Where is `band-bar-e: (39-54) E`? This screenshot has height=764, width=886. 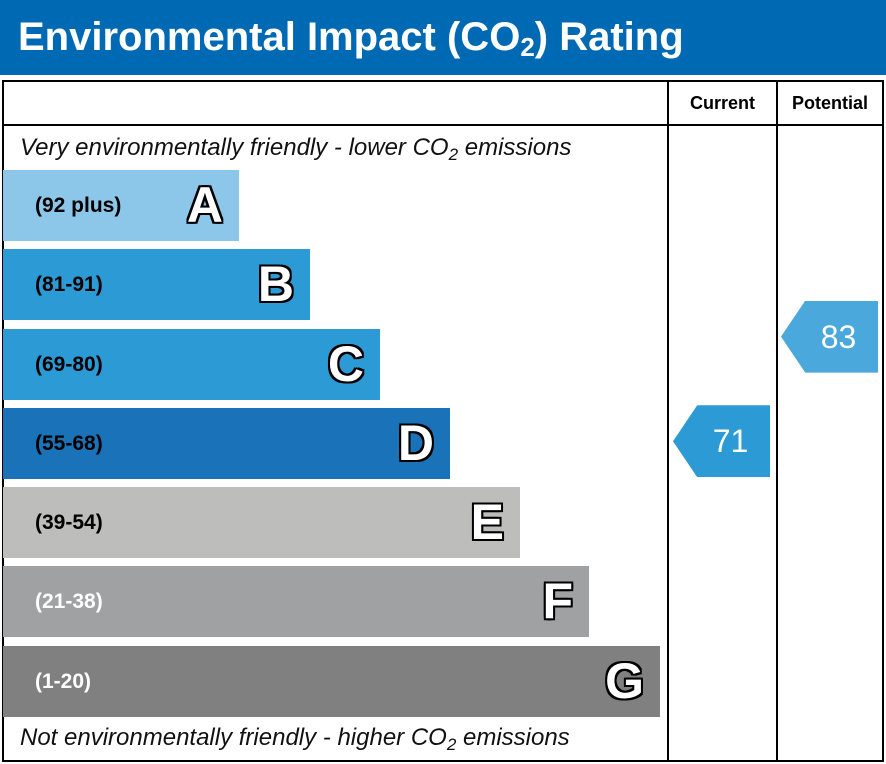 band-bar-e: (39-54) E is located at coordinates (261, 522).